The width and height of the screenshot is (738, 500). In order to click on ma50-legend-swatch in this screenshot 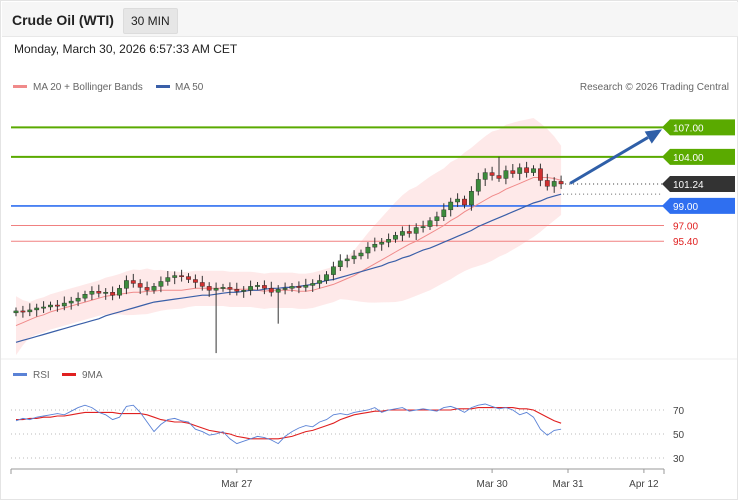, I will do `click(163, 86)`.